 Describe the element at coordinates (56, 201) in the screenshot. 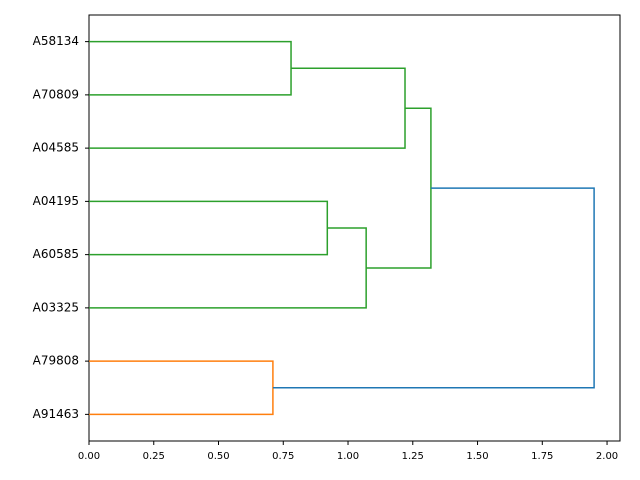

I see `leaf-label: A04195` at that location.